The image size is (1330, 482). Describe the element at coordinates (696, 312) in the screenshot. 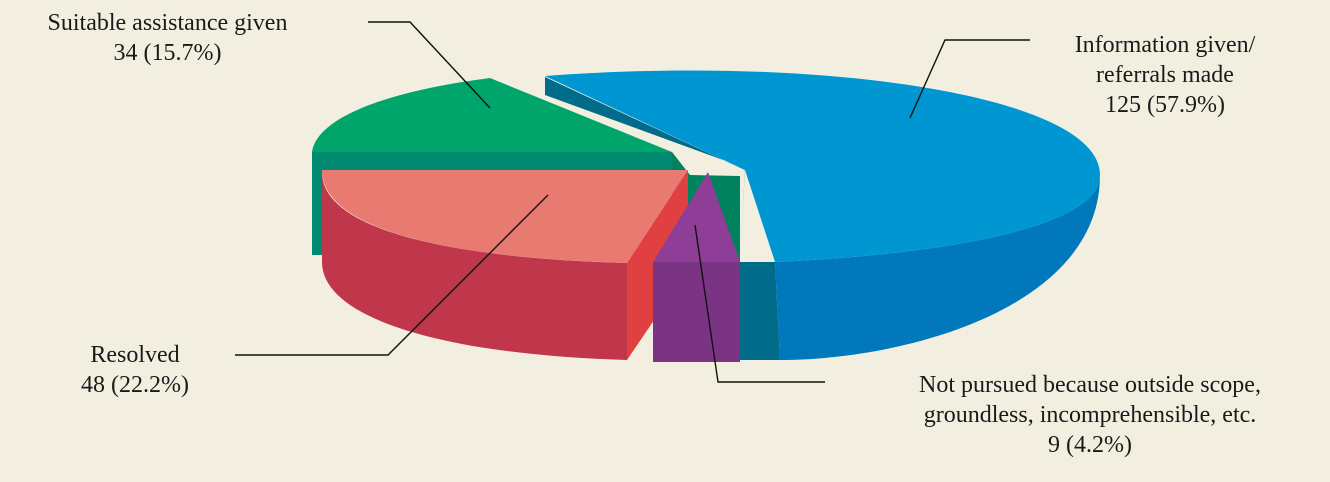

I see `slice-notpursued-side` at that location.